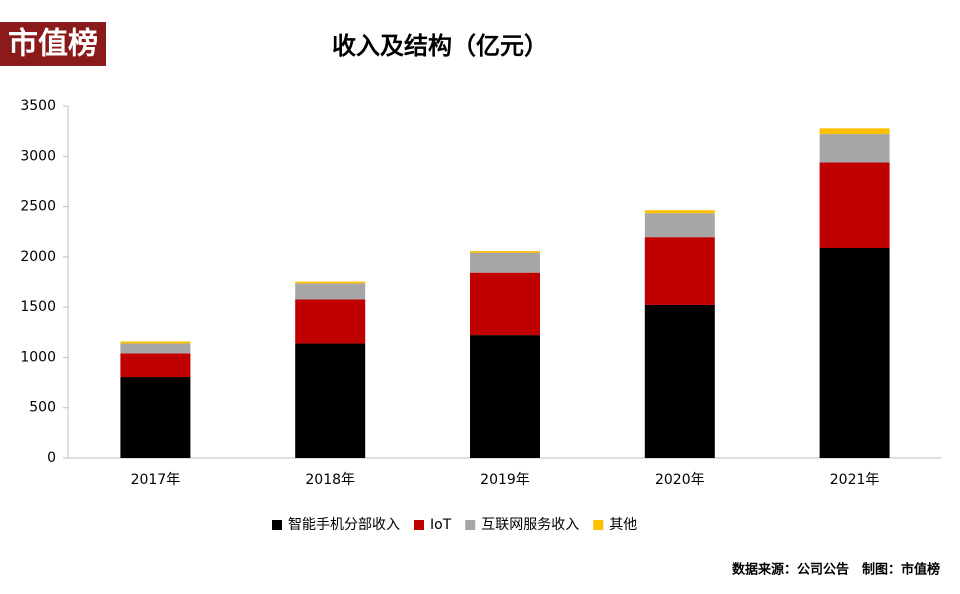 The image size is (960, 594). I want to click on legend-label: IoT, so click(441, 525).